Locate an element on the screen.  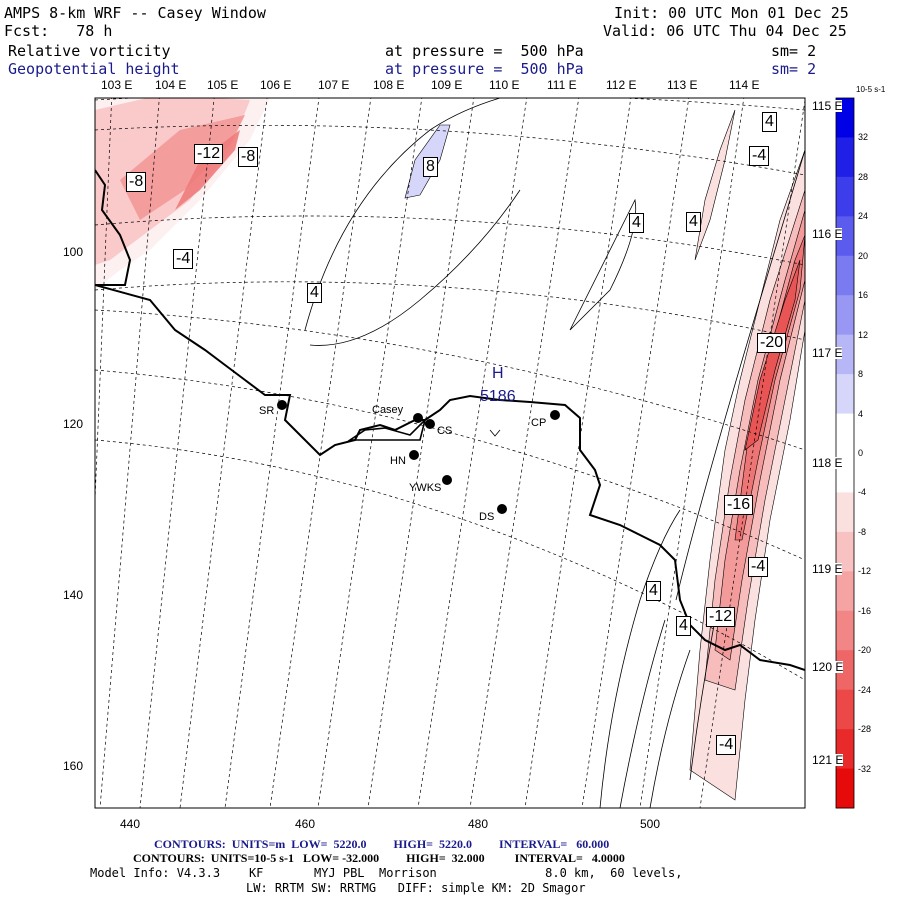
contour-label: 8 is located at coordinates (430, 167).